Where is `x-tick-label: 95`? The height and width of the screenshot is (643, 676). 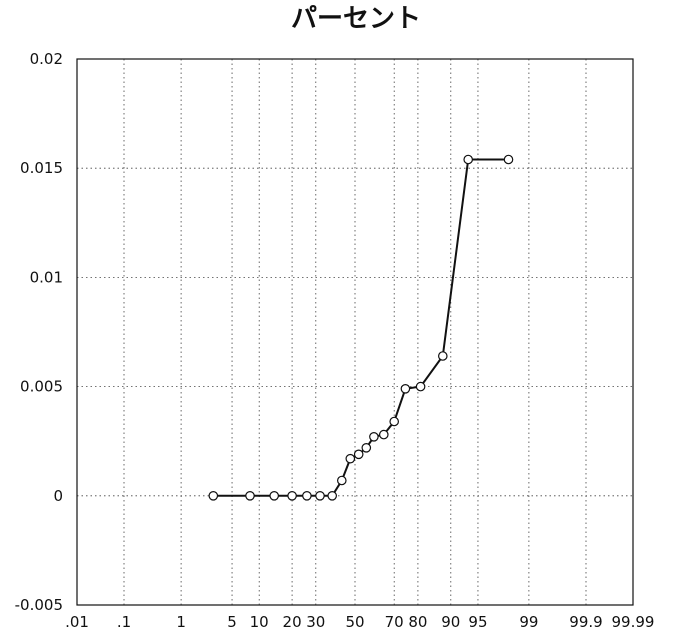 x-tick-label: 95 is located at coordinates (477, 622).